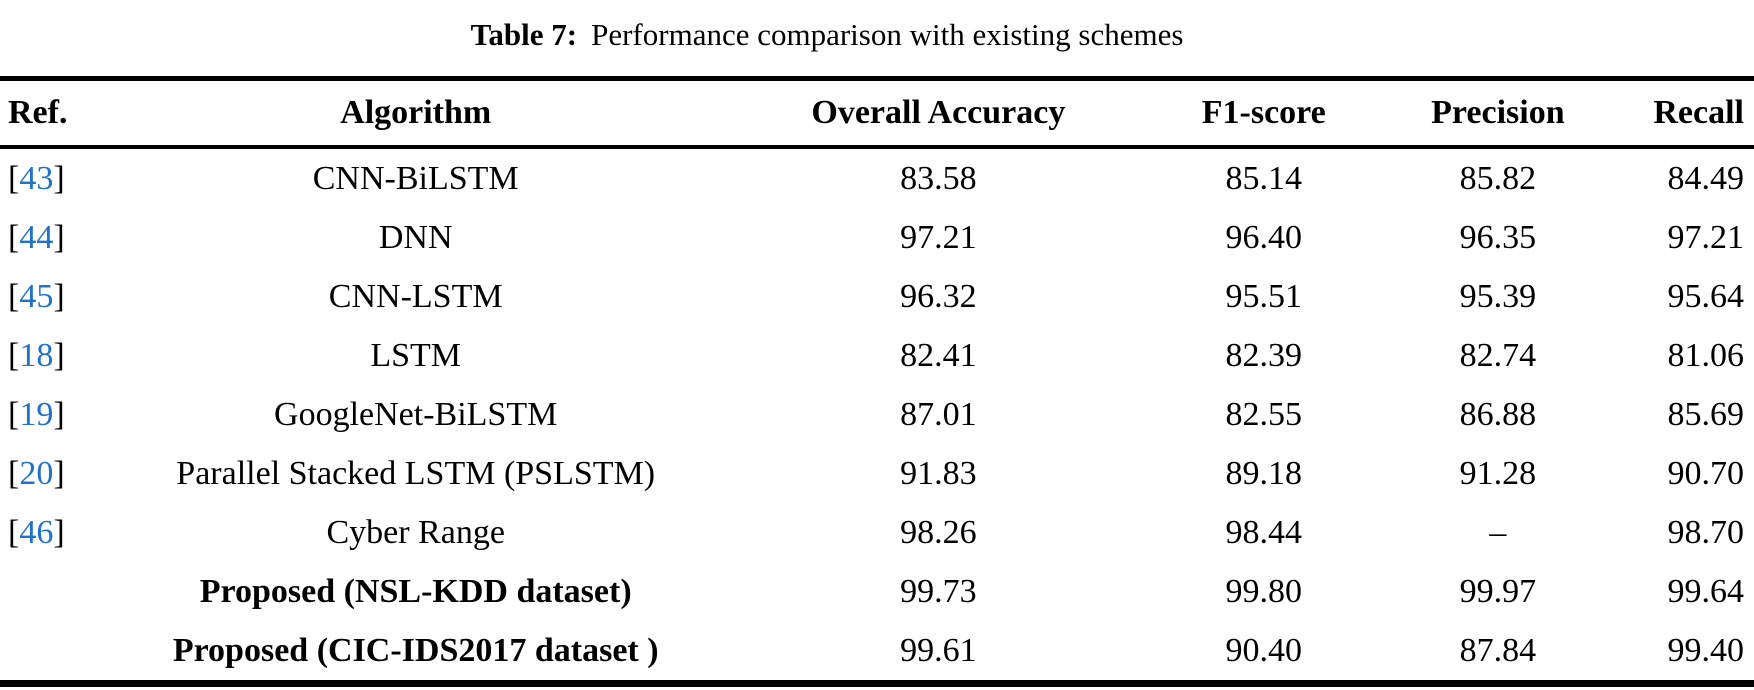  I want to click on citation-link: 45, so click(36, 296).